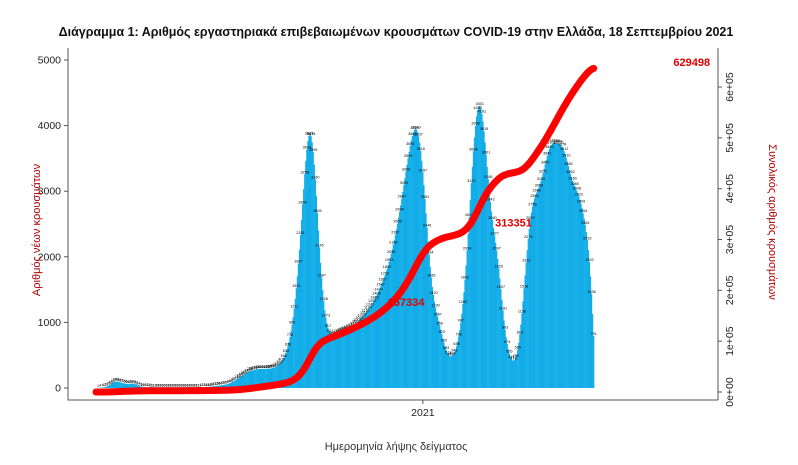  What do you see at coordinates (583, 211) in the screenshot?
I see `bar-value-label: 2664` at bounding box center [583, 211].